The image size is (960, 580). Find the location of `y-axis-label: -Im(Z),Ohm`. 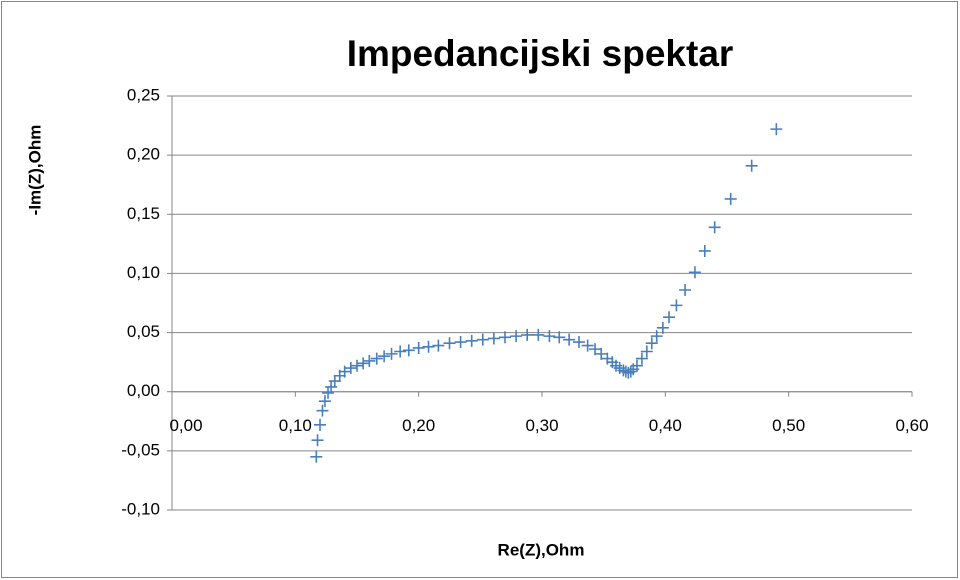

y-axis-label: -Im(Z),Ohm is located at coordinates (34, 170).